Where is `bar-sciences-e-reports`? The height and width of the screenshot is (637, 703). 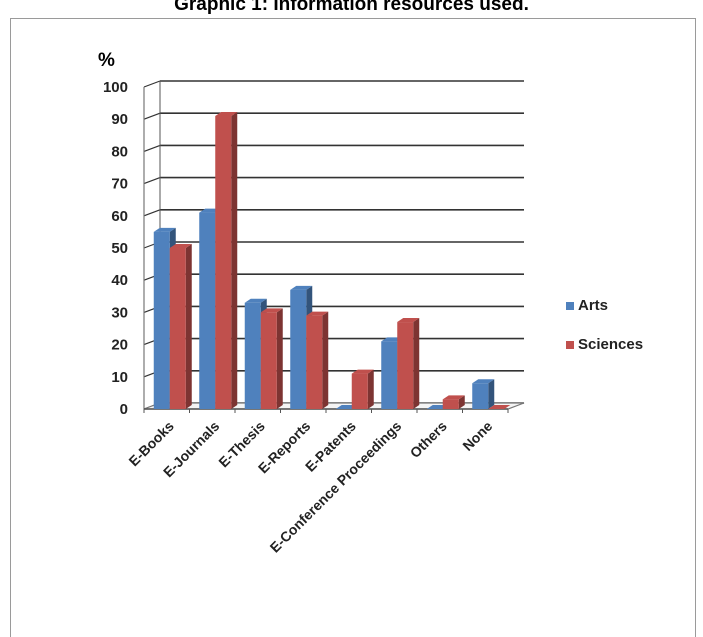
bar-sciences-e-reports is located at coordinates (317, 360).